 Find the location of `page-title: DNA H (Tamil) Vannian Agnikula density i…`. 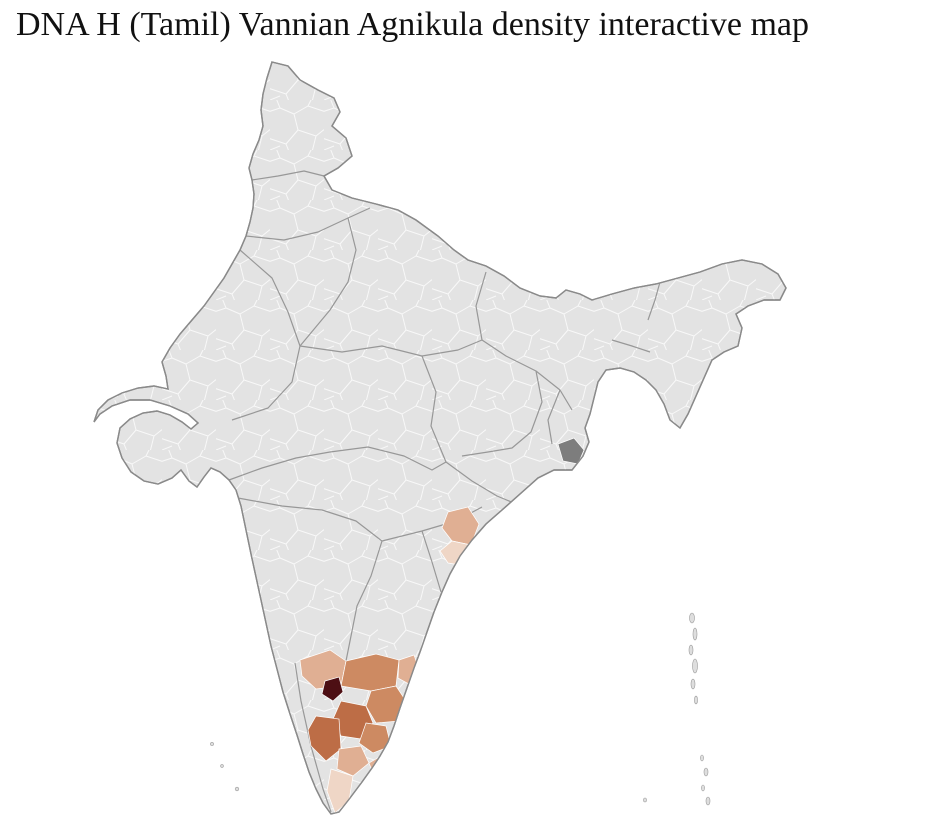

page-title: DNA H (Tamil) Vannian Agnikula density i… is located at coordinates (412, 24).